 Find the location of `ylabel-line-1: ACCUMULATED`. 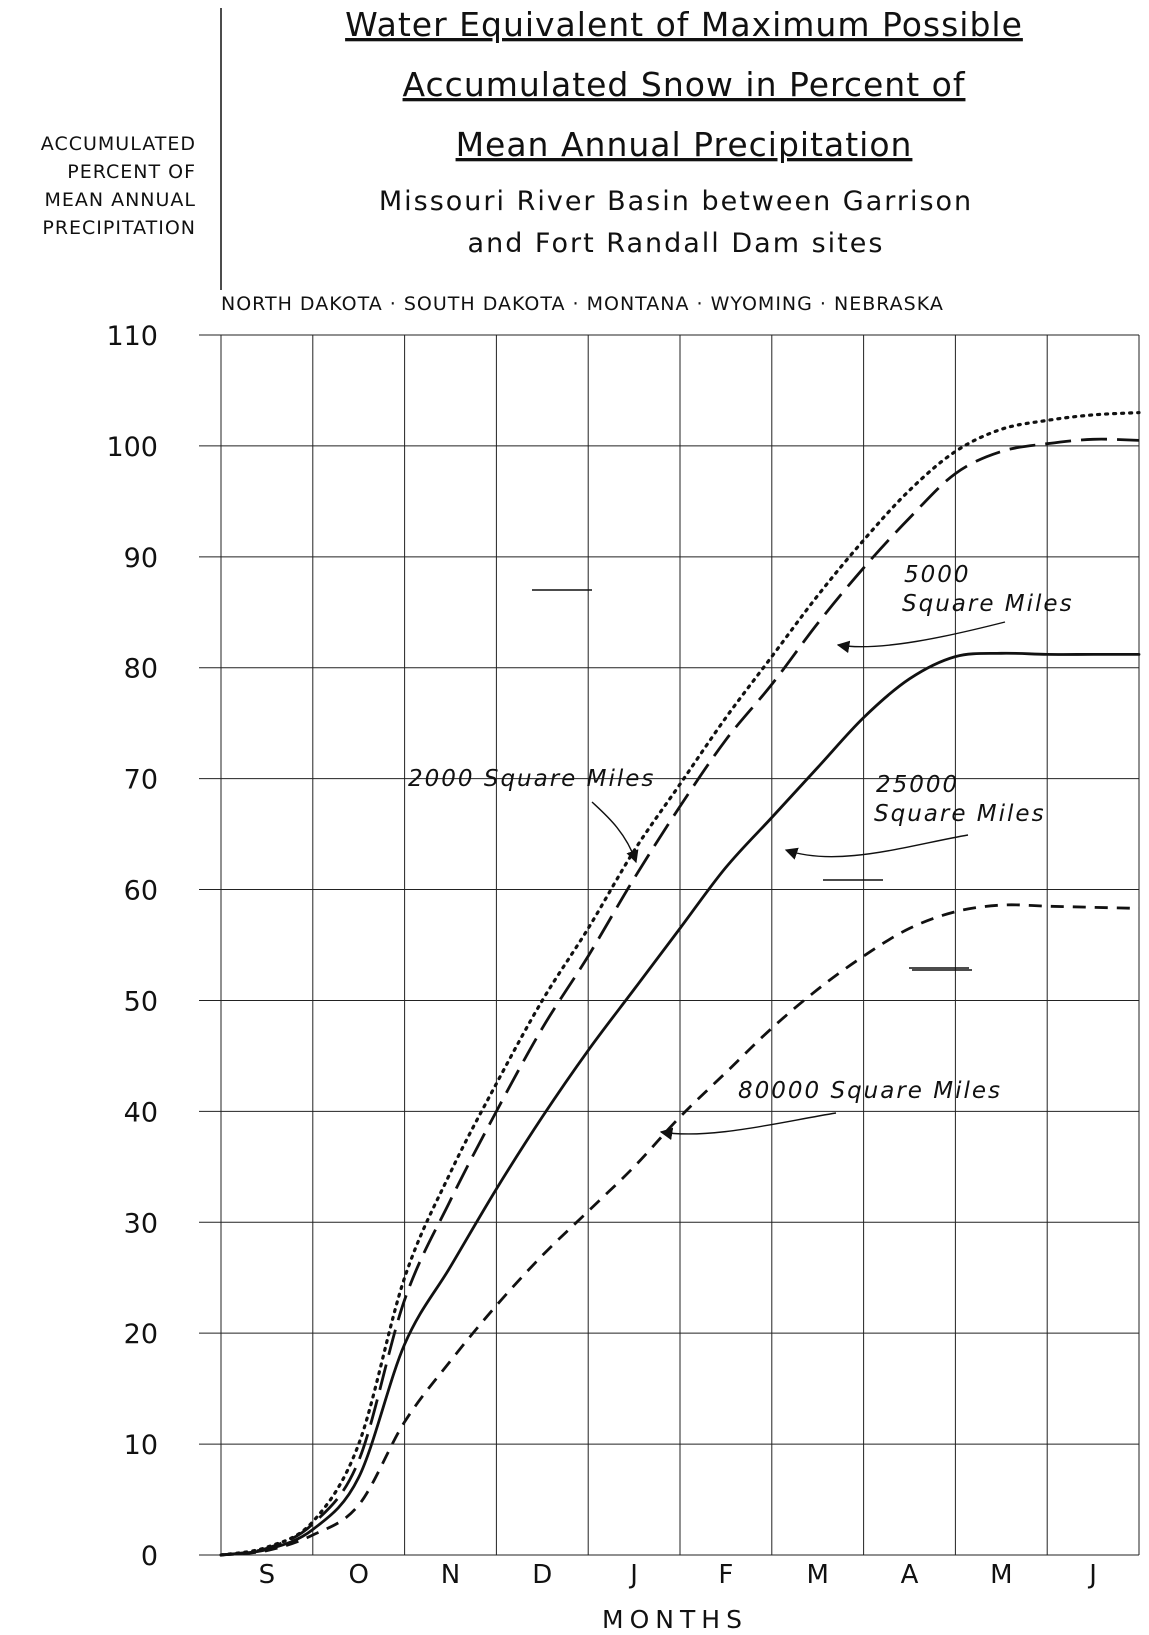

ylabel-line-1: ACCUMULATED is located at coordinates (118, 144).